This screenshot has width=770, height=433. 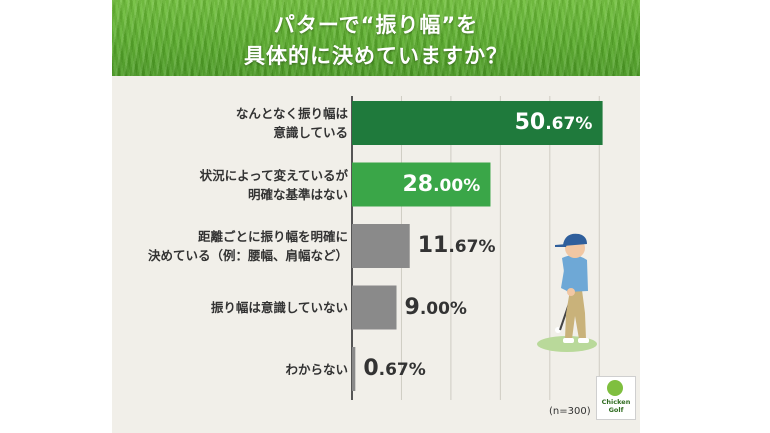 What do you see at coordinates (569, 124) in the screenshot?
I see `value-label-1-dec: .67%` at bounding box center [569, 124].